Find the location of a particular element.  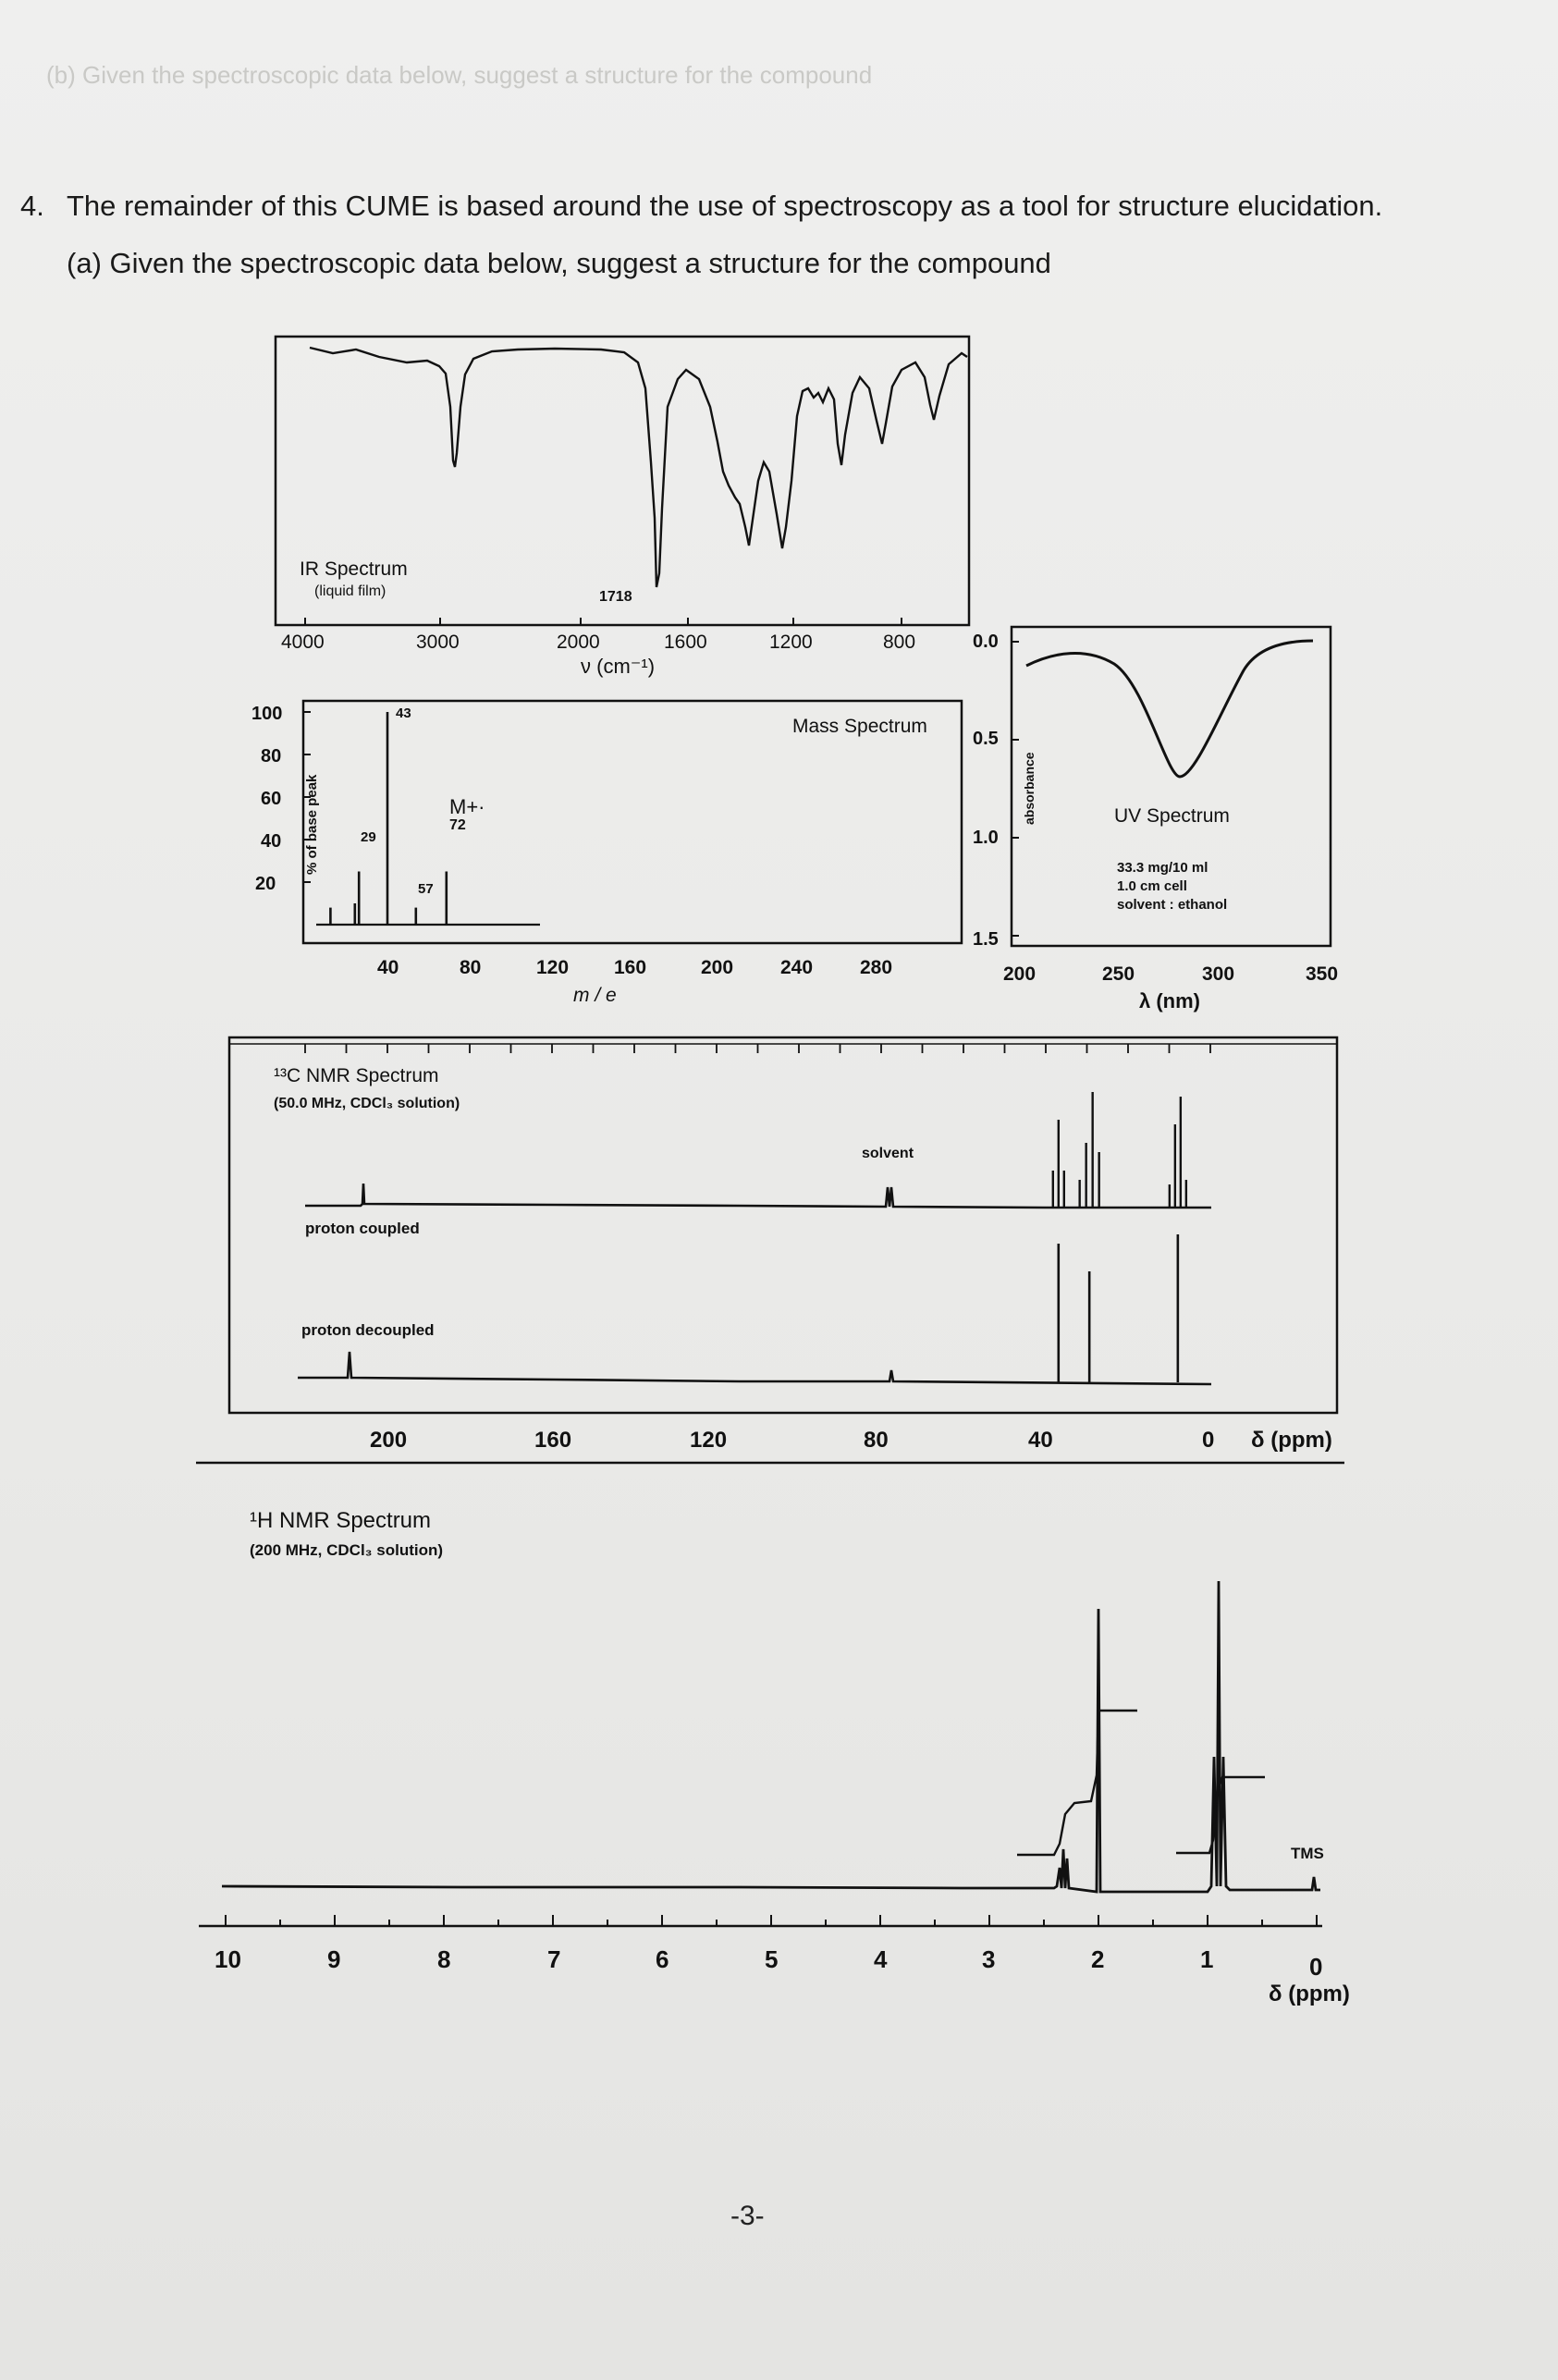

c13-decoupled-peaks is located at coordinates (1118, 1308).